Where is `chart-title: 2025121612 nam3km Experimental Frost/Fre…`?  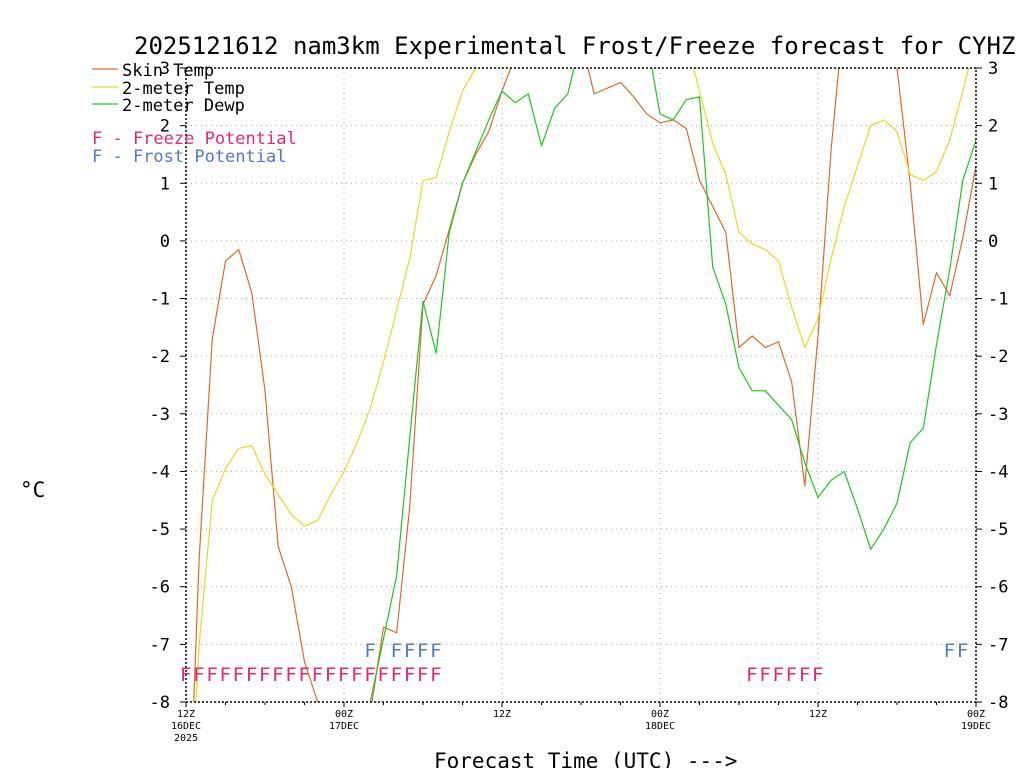 chart-title: 2025121612 nam3km Experimental Frost/Fre… is located at coordinates (574, 46).